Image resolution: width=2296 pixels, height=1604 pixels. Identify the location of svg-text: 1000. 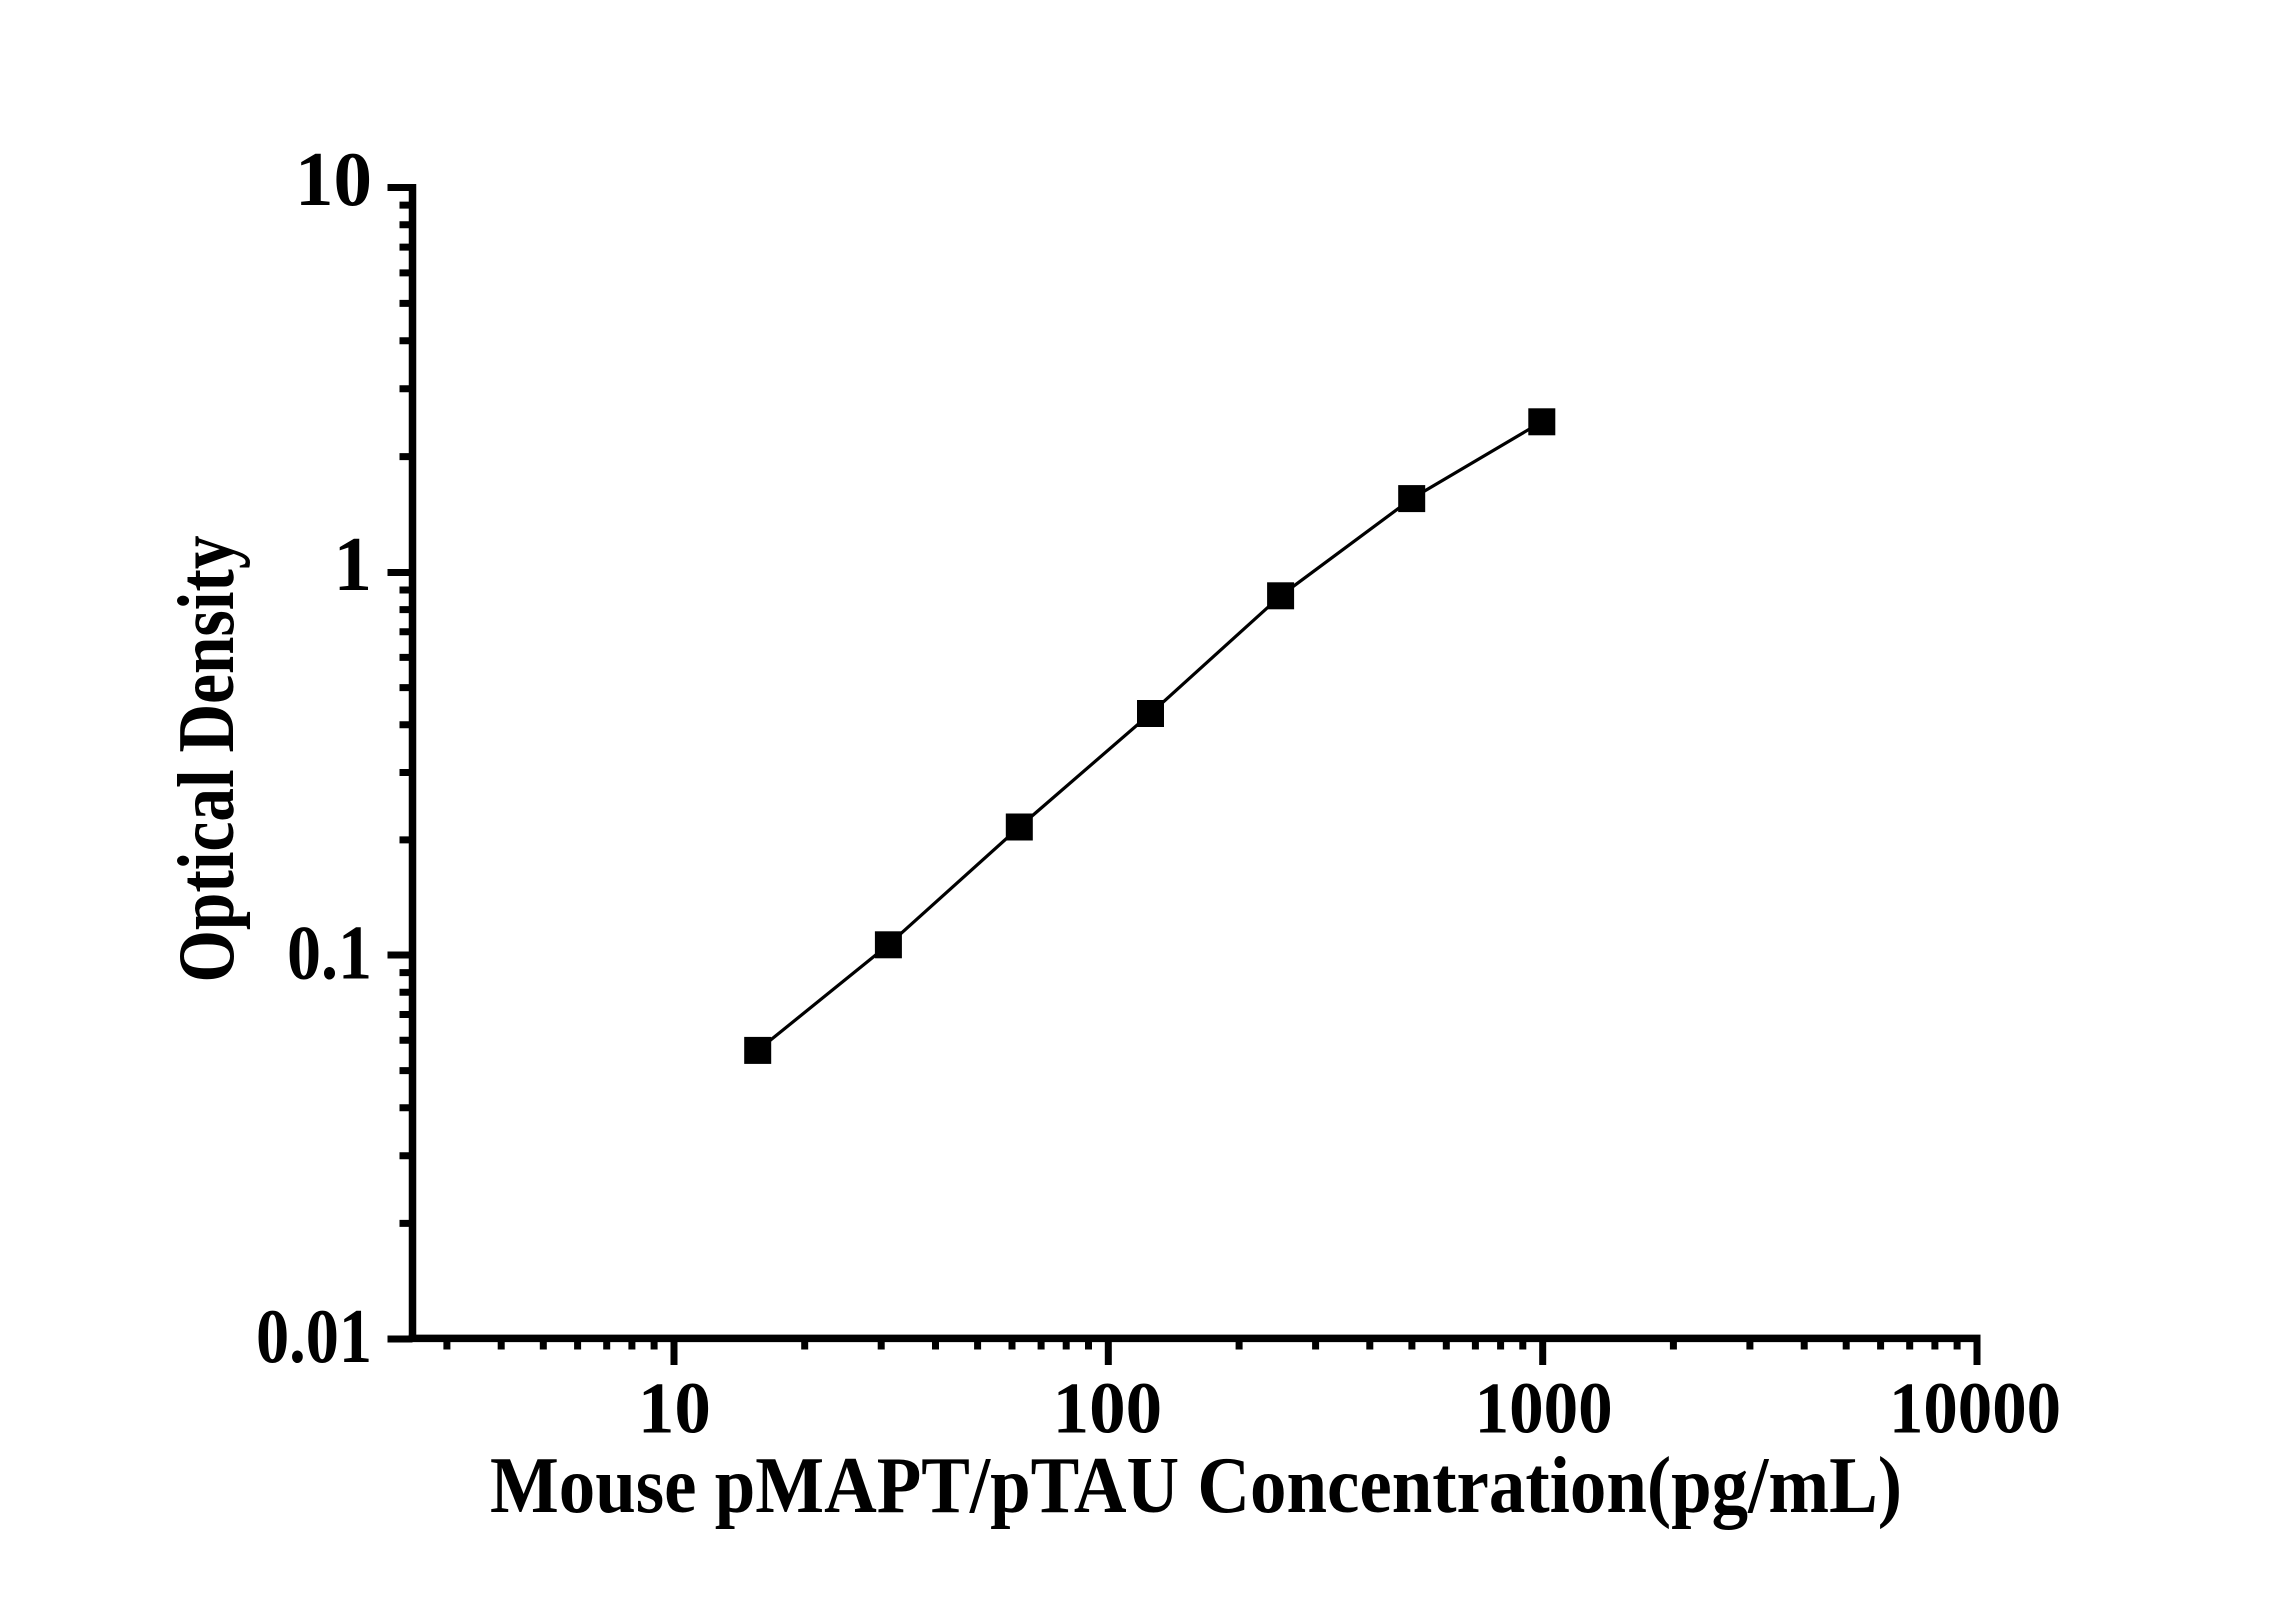
(1544, 1408).